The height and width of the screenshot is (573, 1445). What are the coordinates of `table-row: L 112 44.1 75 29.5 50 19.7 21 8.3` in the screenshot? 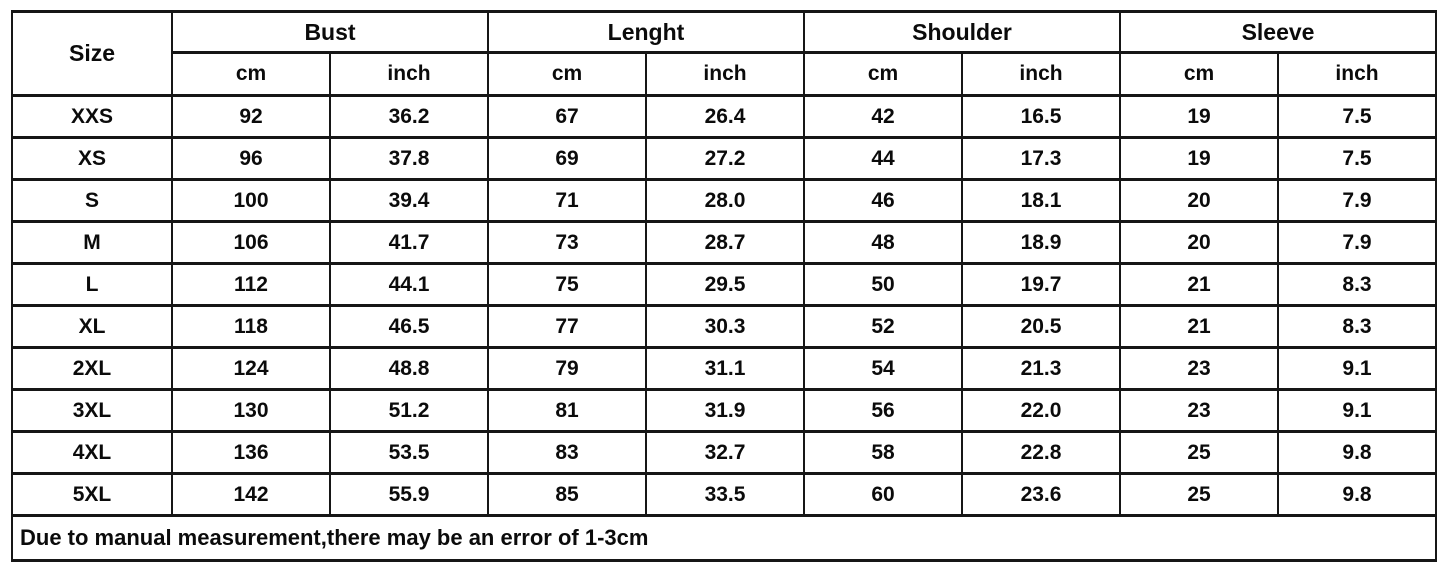 It's located at (724, 284).